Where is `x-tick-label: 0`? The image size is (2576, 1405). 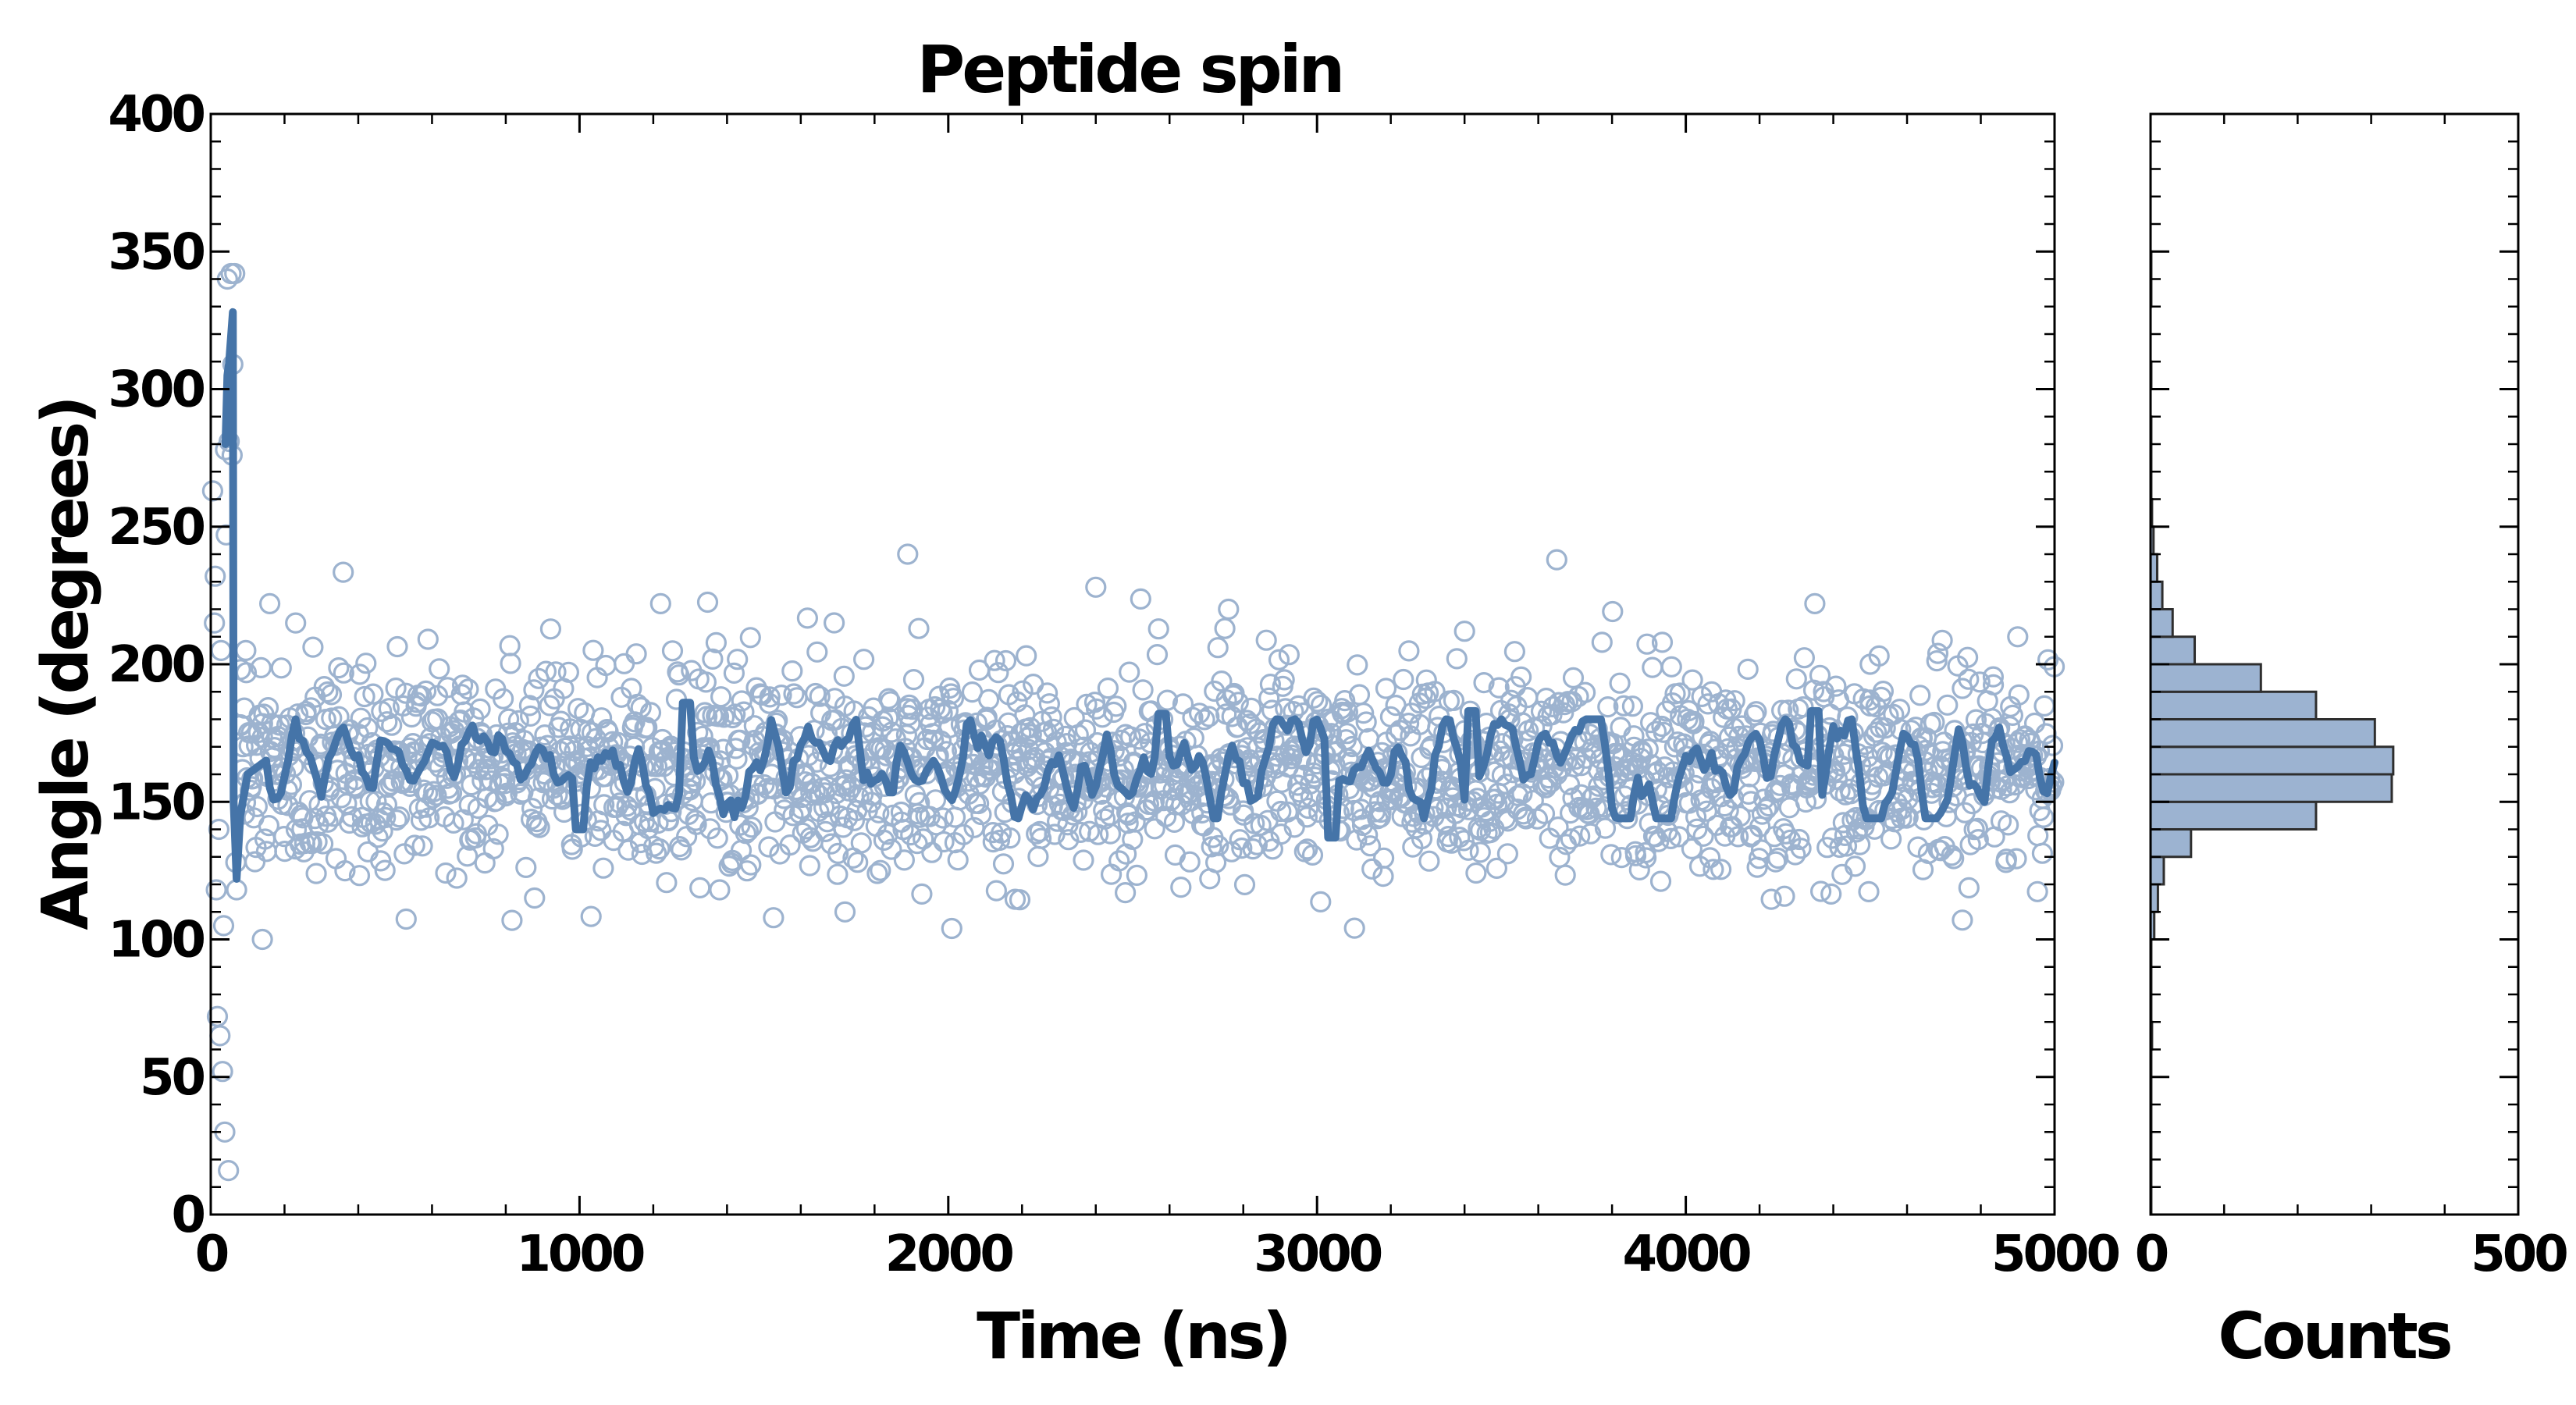
x-tick-label: 0 is located at coordinates (211, 1254).